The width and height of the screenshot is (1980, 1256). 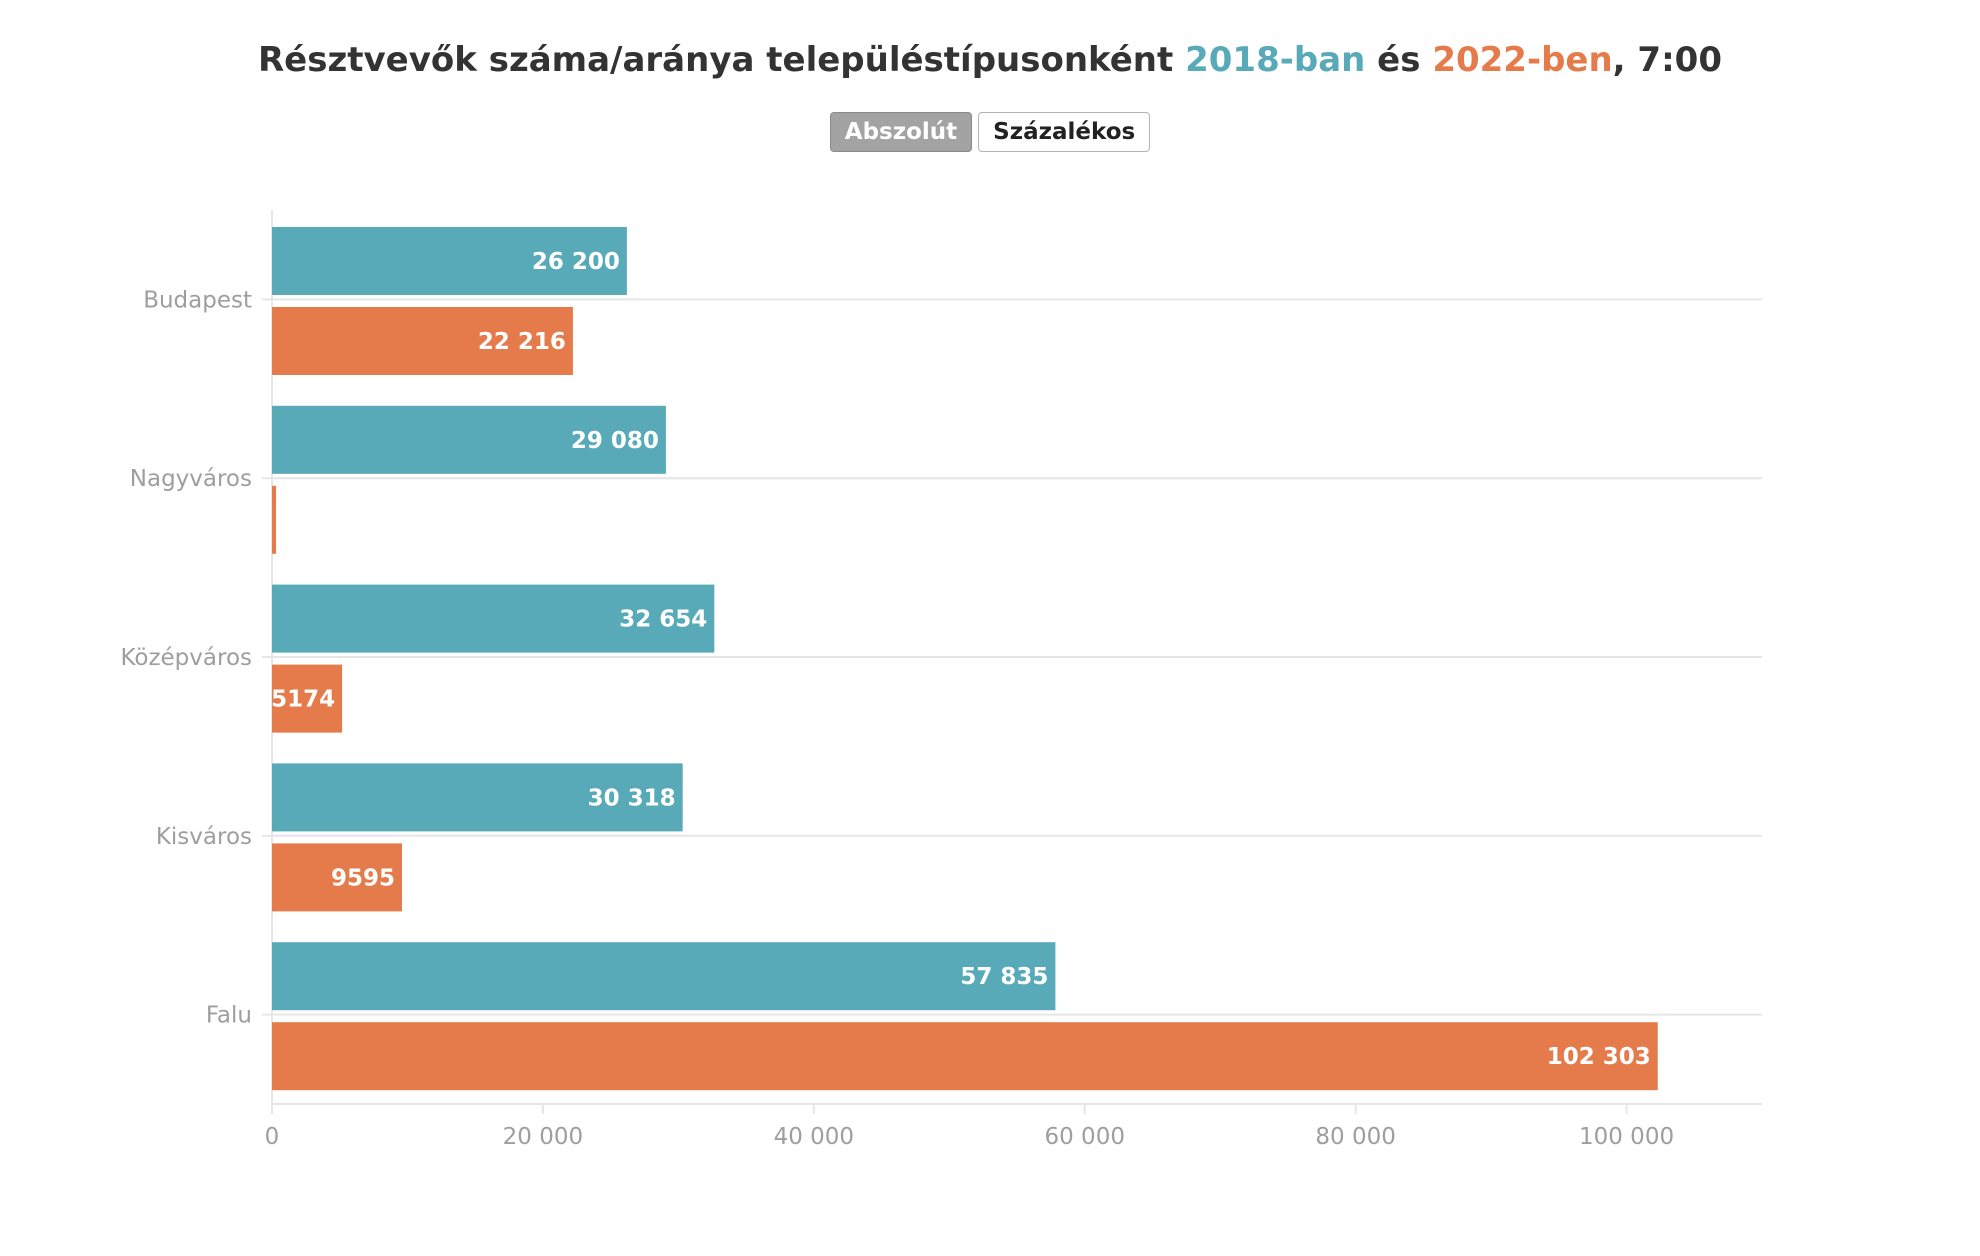 I want to click on bar-2022-középváros, so click(x=307, y=698).